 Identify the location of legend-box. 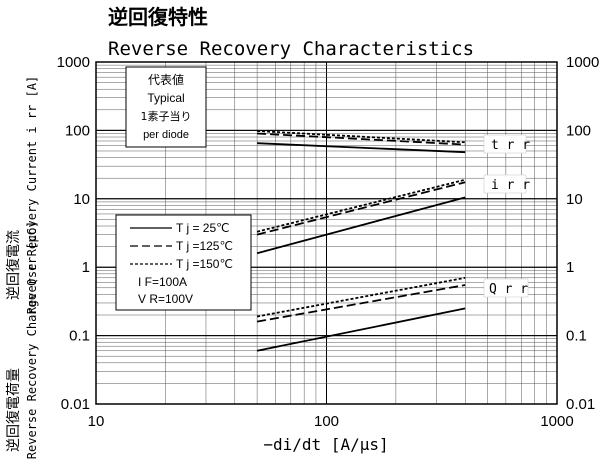
(183, 262).